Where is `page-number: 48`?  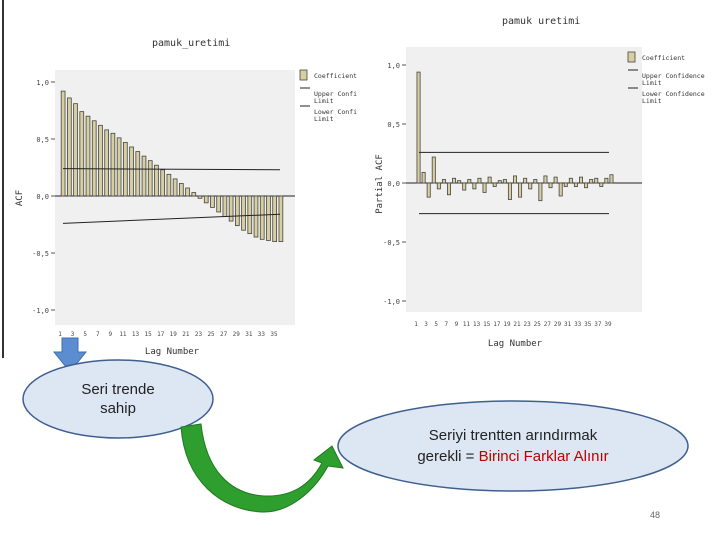
page-number: 48 is located at coordinates (655, 515).